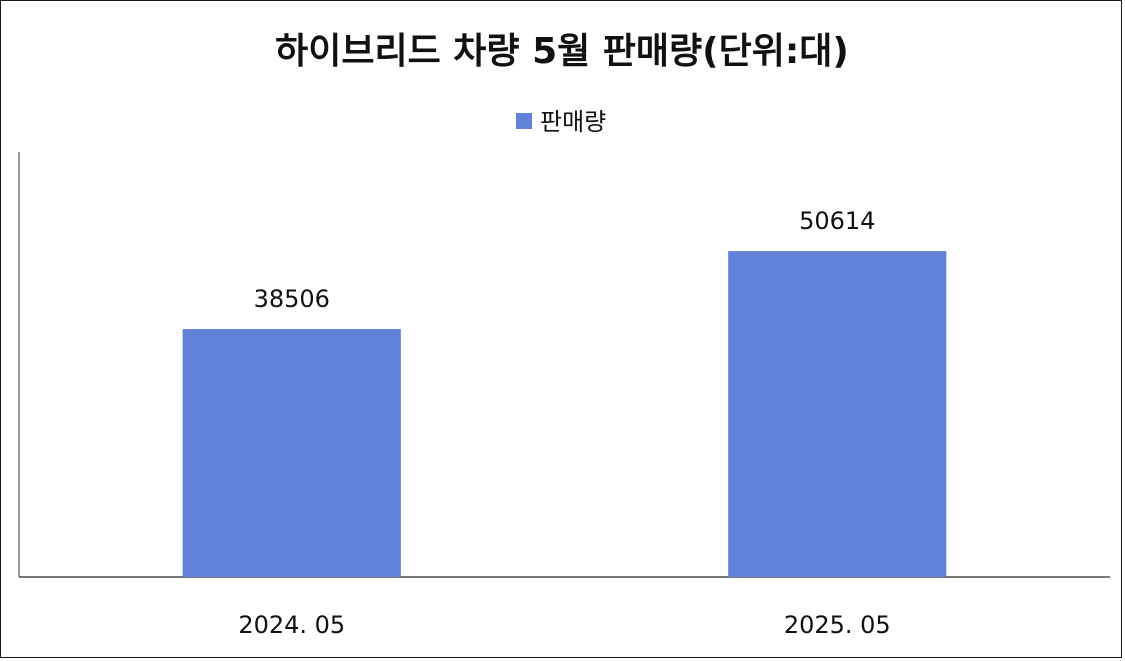 This screenshot has width=1125, height=661. What do you see at coordinates (562, 51) in the screenshot?
I see `chart-title: 하이브리드 차량 5월 판매량(단위:대)` at bounding box center [562, 51].